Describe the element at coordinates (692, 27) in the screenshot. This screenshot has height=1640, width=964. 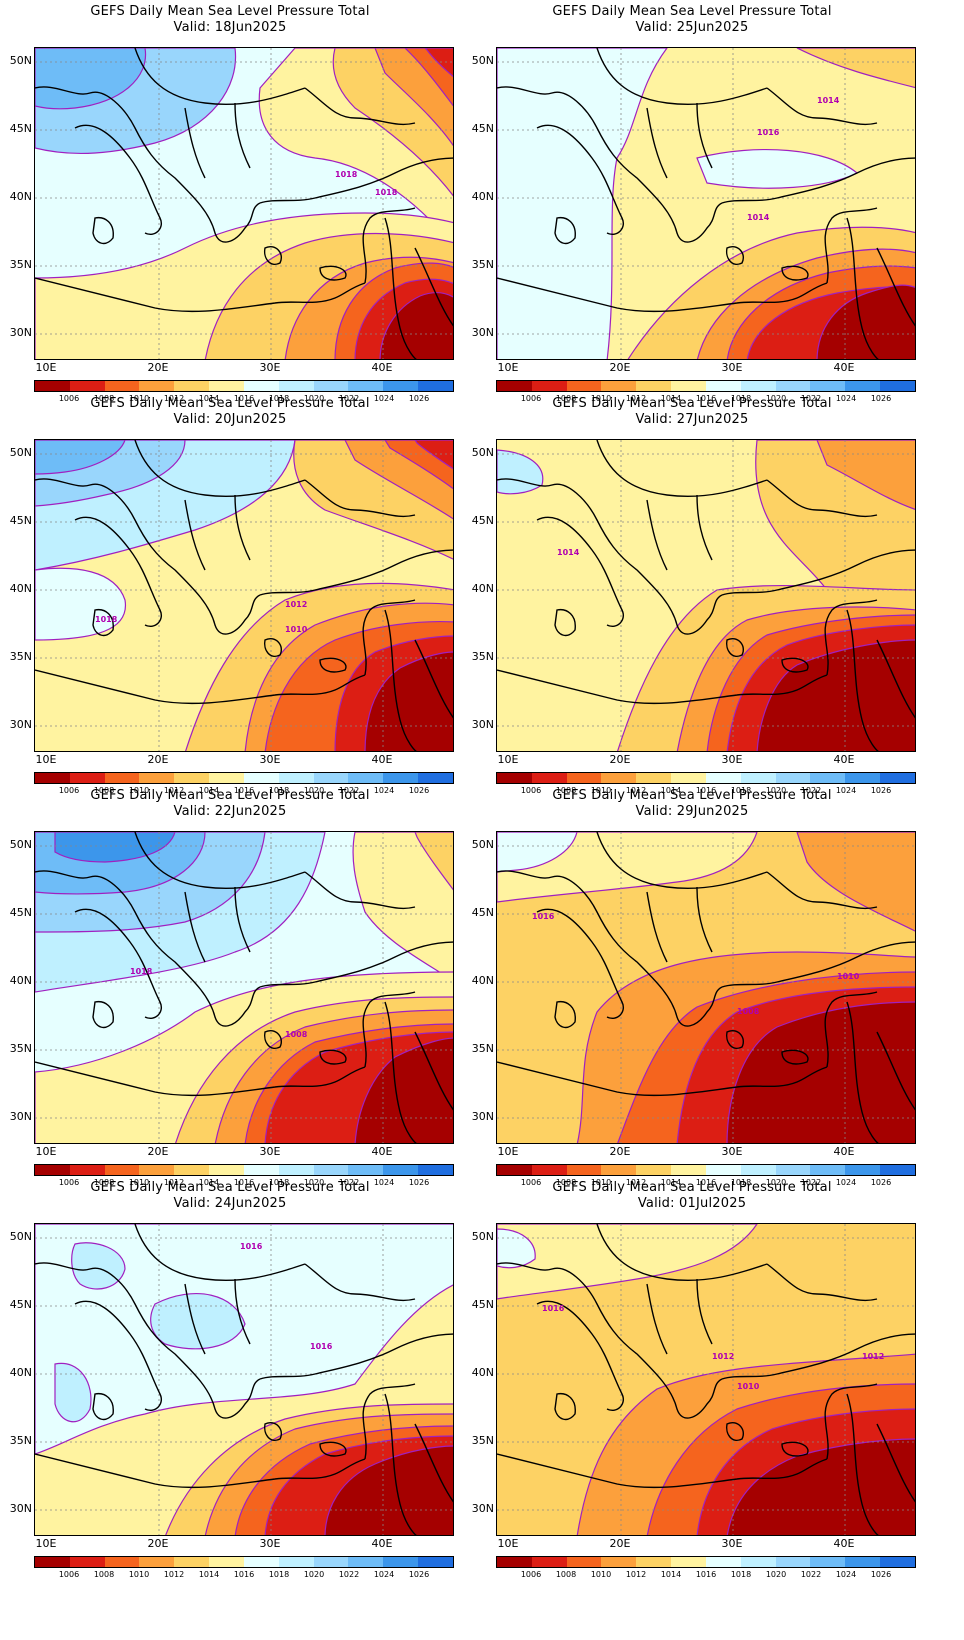
I see `panel-valid-date: Valid: 25Jun2025` at that location.